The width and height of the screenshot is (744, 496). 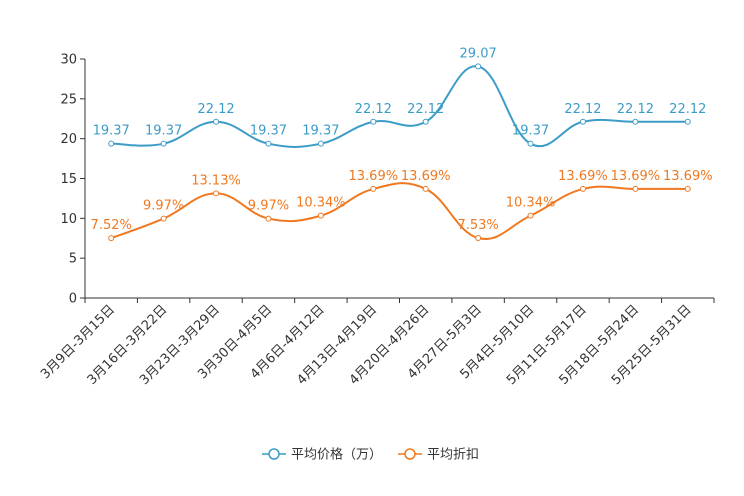 What do you see at coordinates (478, 53) in the screenshot?
I see `data-label: 29.07` at bounding box center [478, 53].